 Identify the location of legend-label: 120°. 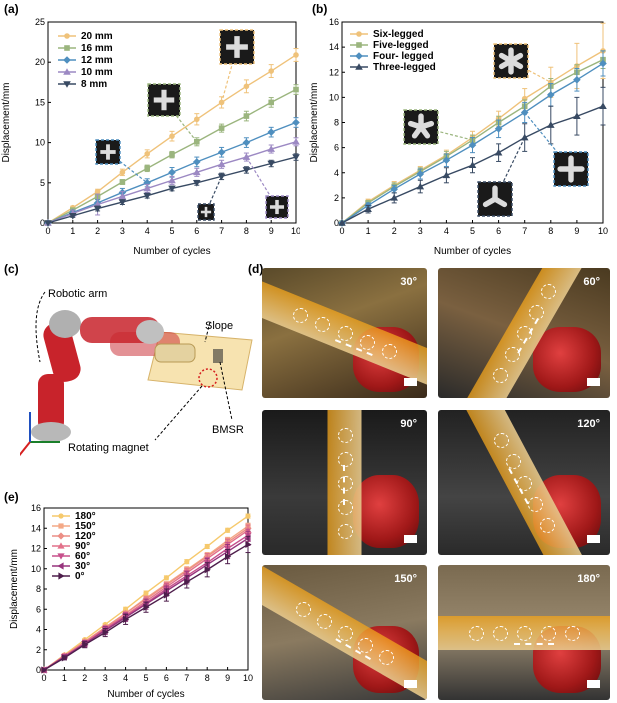
(85, 536).